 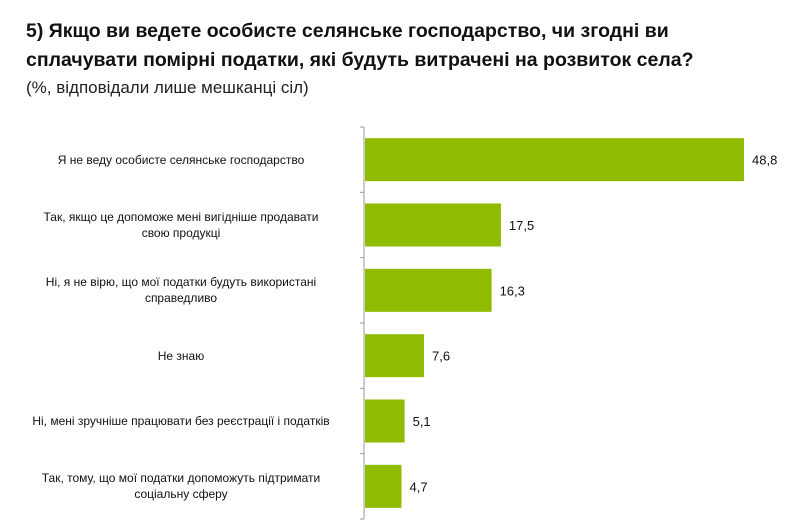 What do you see at coordinates (422, 421) in the screenshot?
I see `data-label: 5,1` at bounding box center [422, 421].